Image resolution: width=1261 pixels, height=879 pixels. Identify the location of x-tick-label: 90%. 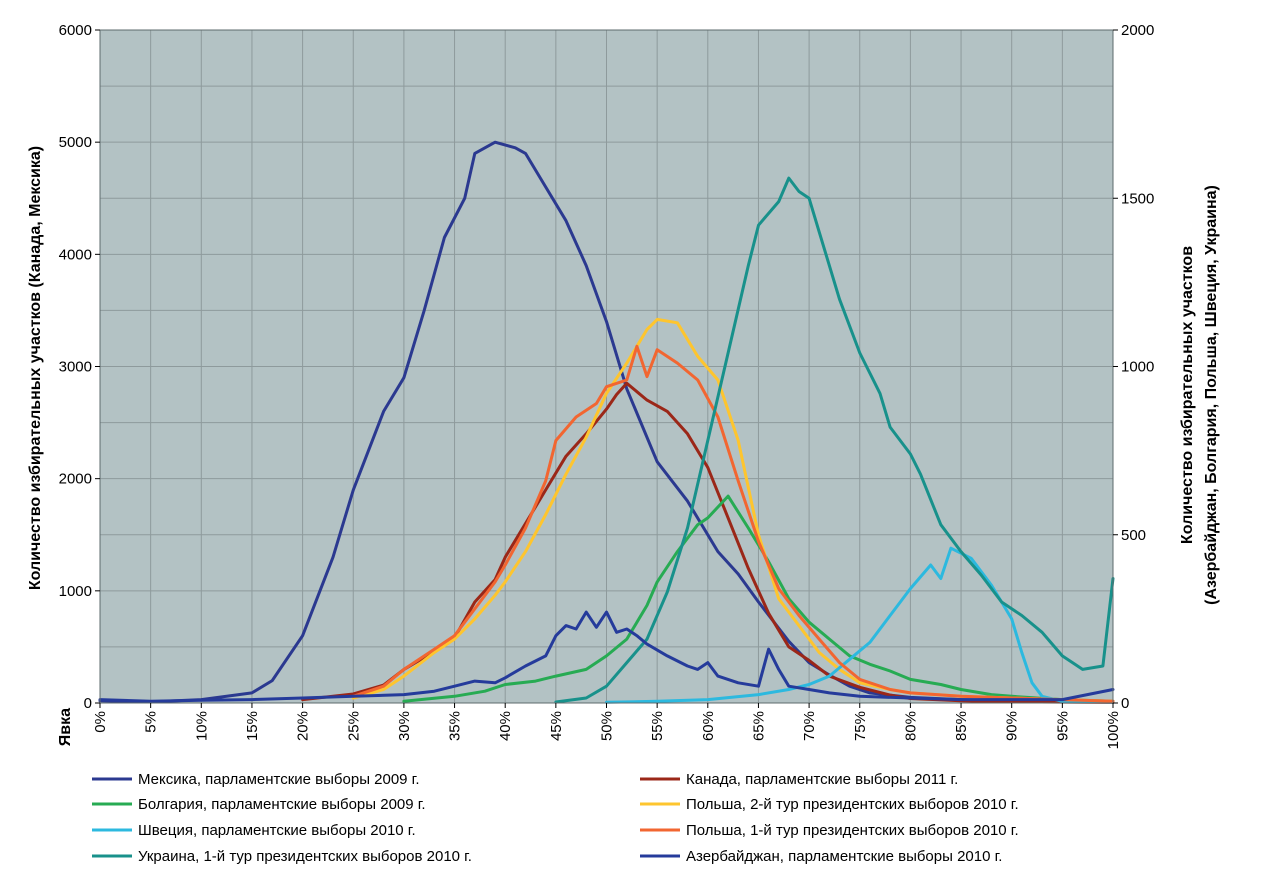
(1012, 726).